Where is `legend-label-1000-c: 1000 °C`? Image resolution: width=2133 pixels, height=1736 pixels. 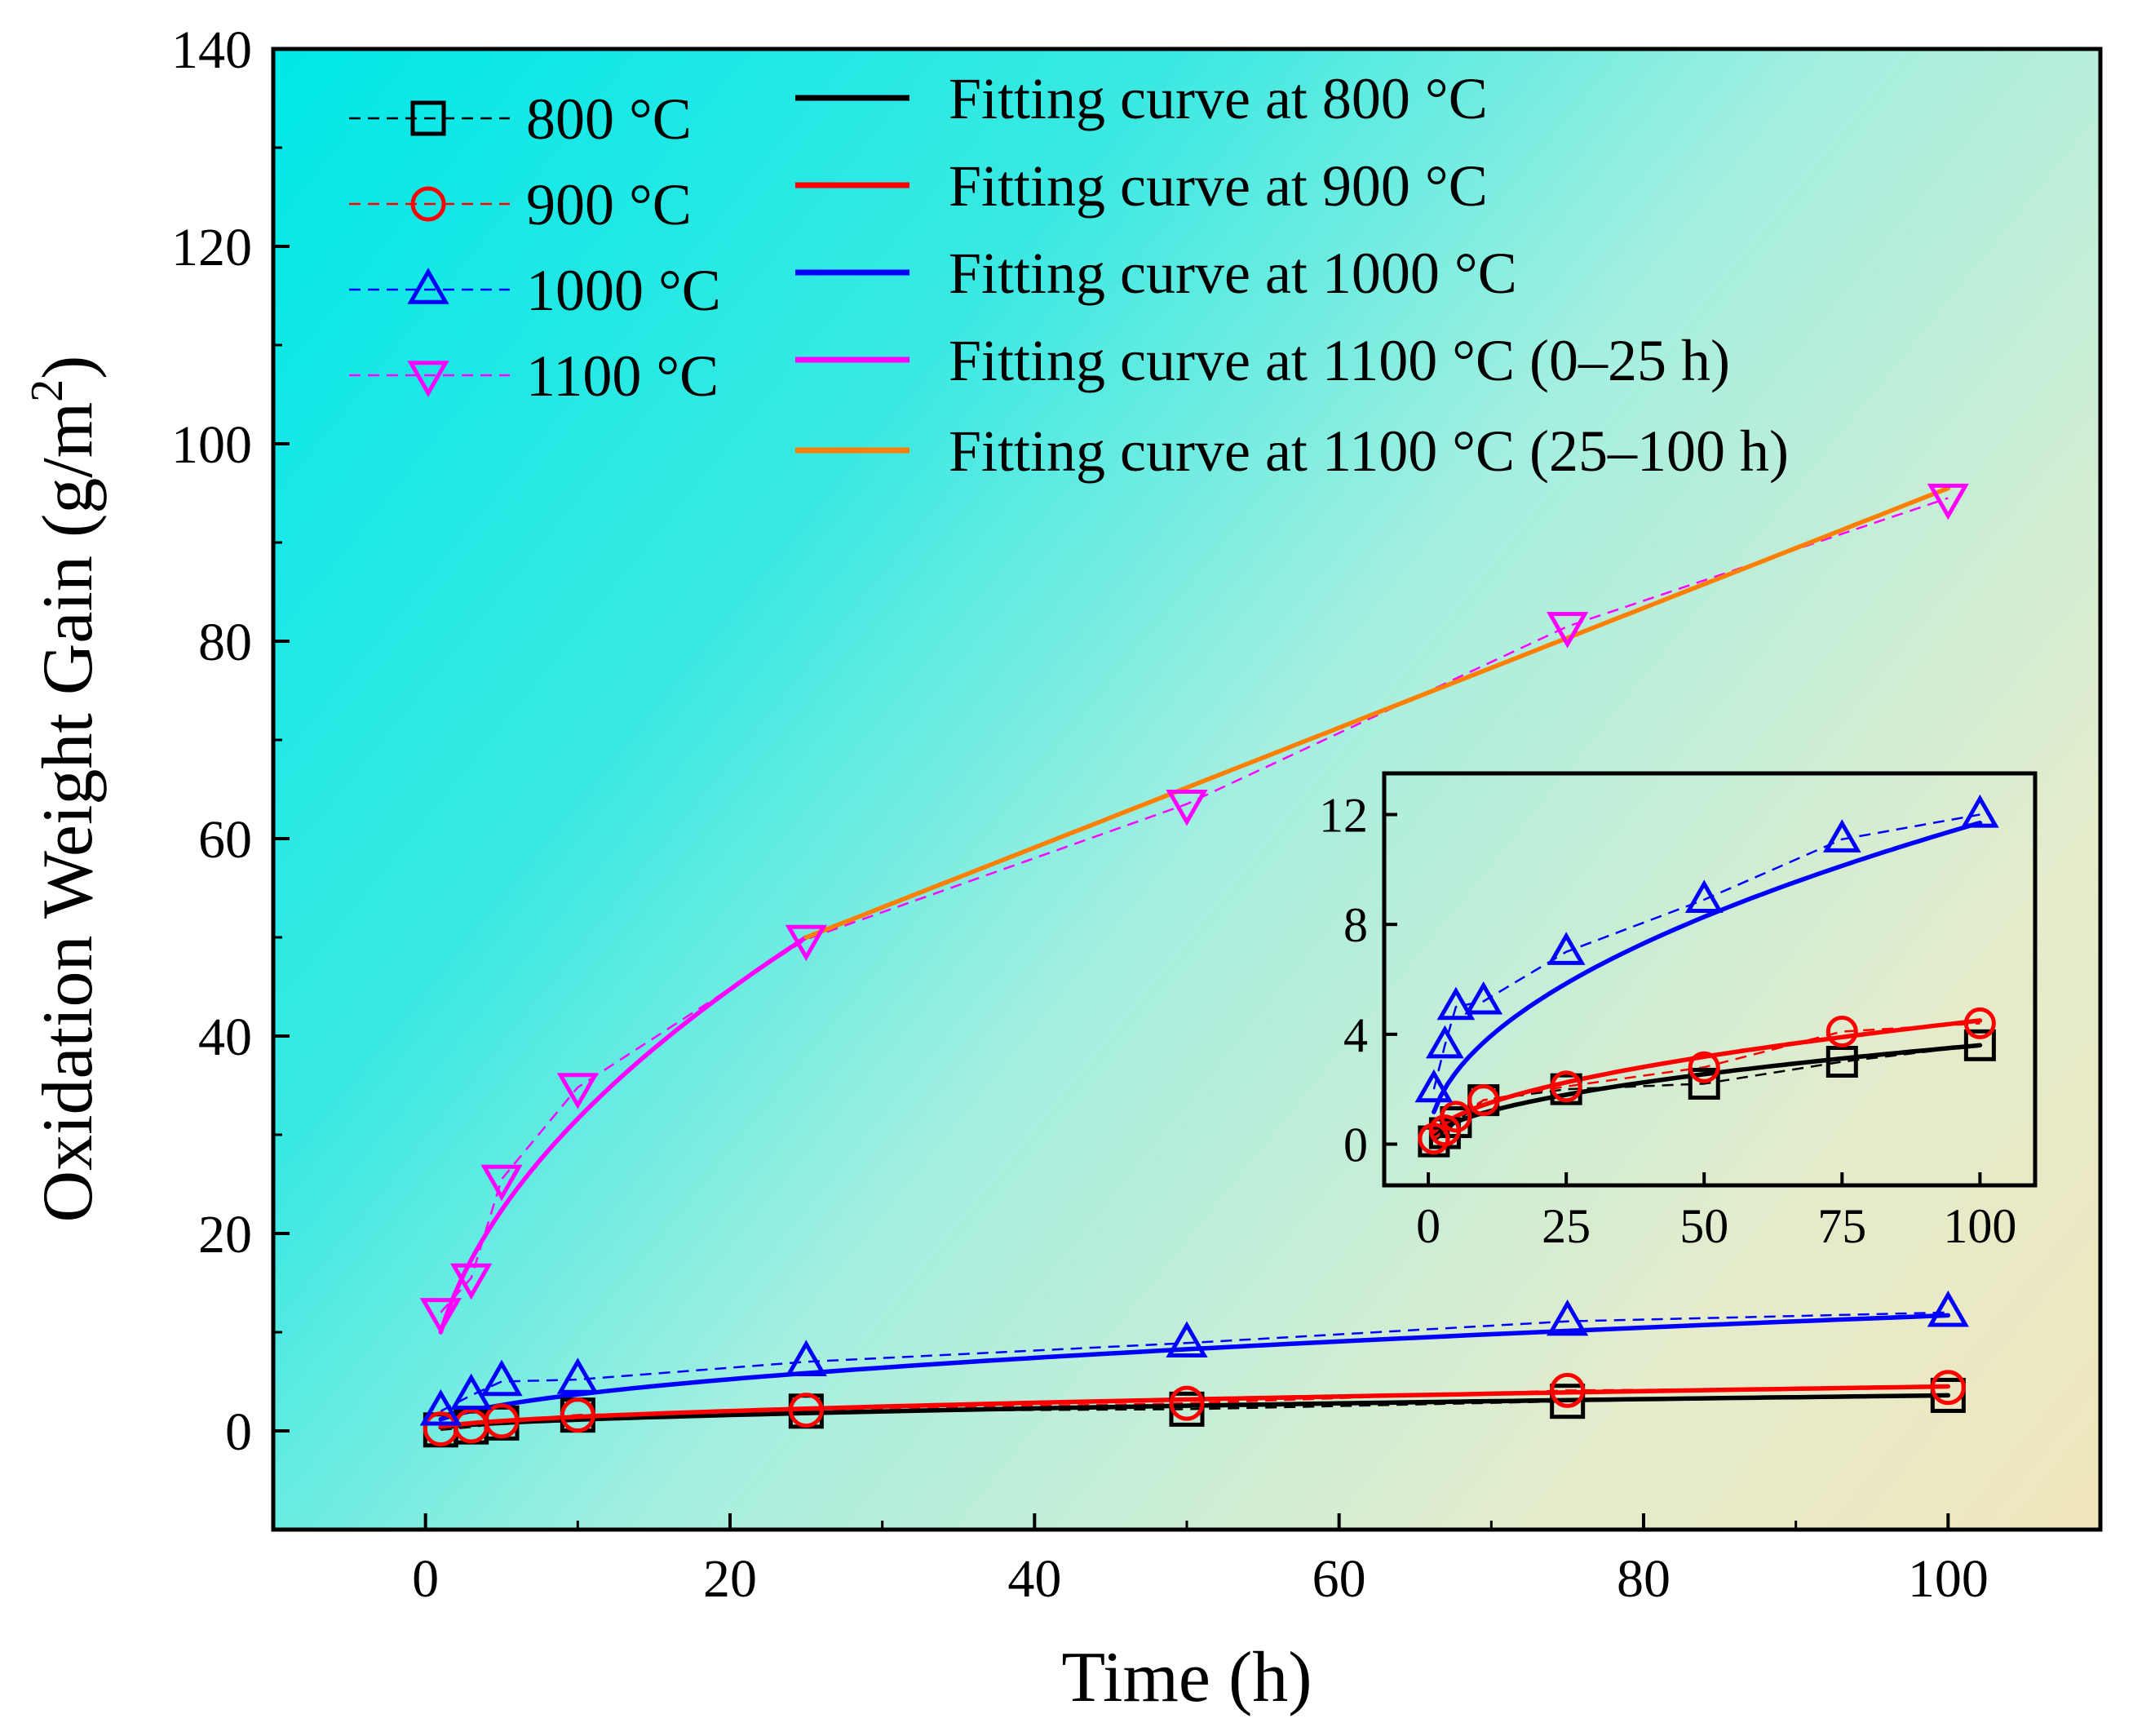 legend-label-1000-c: 1000 °C is located at coordinates (623, 290).